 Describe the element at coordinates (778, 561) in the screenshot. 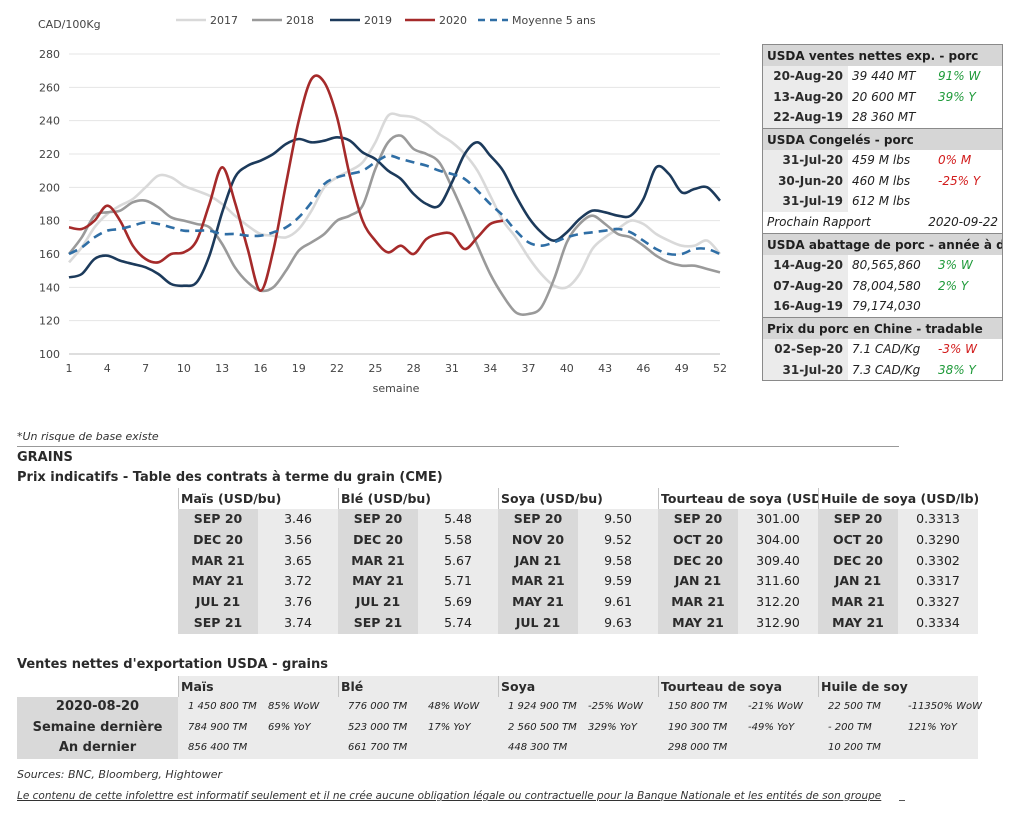

I see `contract-price: 309.40` at that location.